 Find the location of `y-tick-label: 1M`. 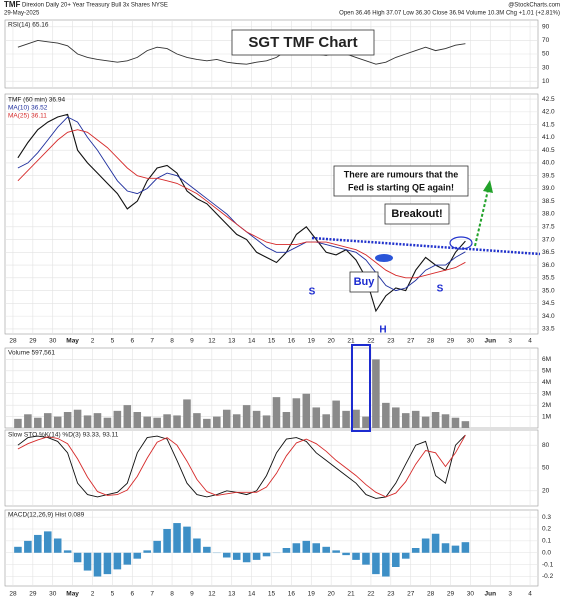

y-tick-label: 1M is located at coordinates (546, 416).